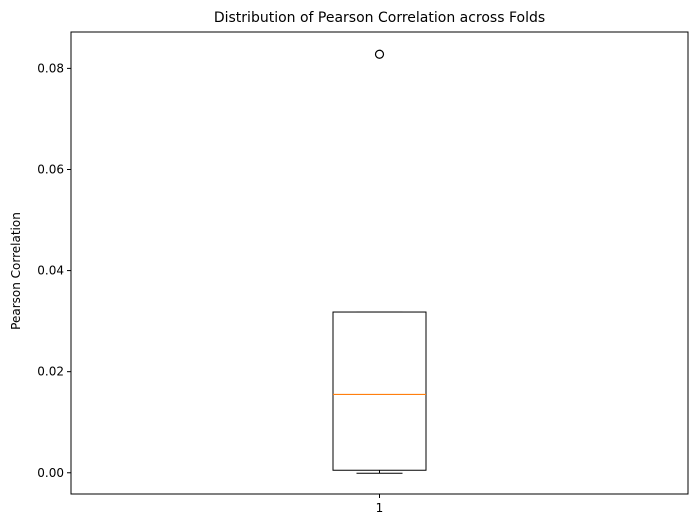  Describe the element at coordinates (50, 68) in the screenshot. I see `y-tick-label: 0.08` at that location.